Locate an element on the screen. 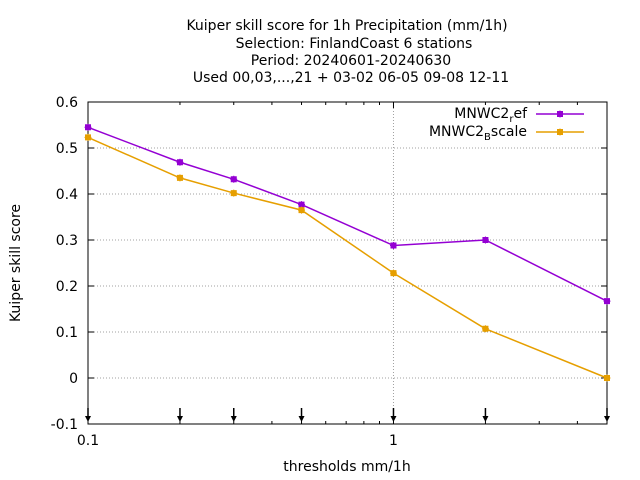 This screenshot has height=480, width=640. legend: MNWC2ref MNWC2Bscale is located at coordinates (506, 124).